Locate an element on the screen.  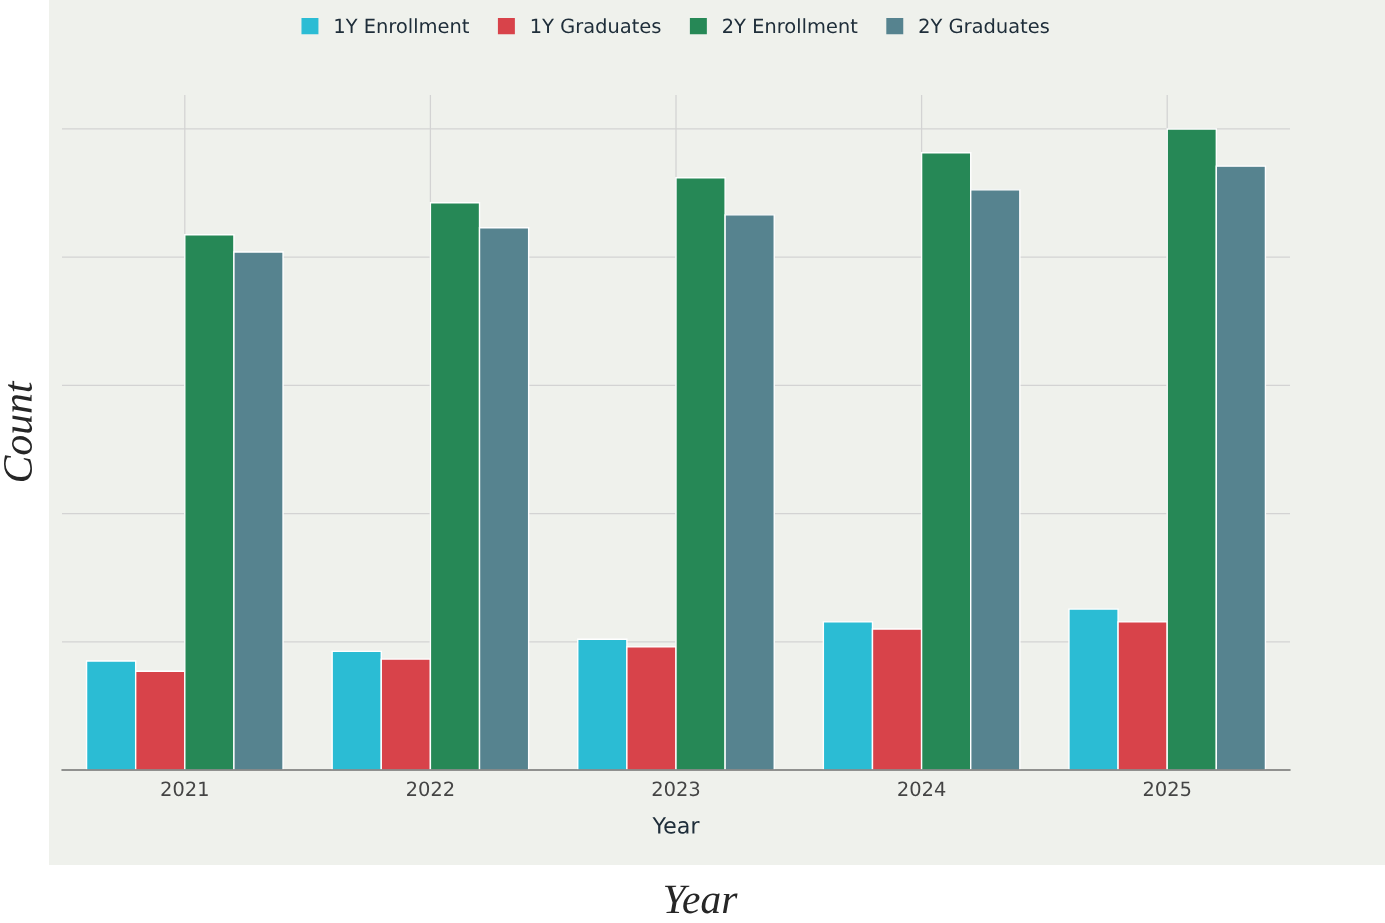
x-axis-title: Year is located at coordinates (676, 825).